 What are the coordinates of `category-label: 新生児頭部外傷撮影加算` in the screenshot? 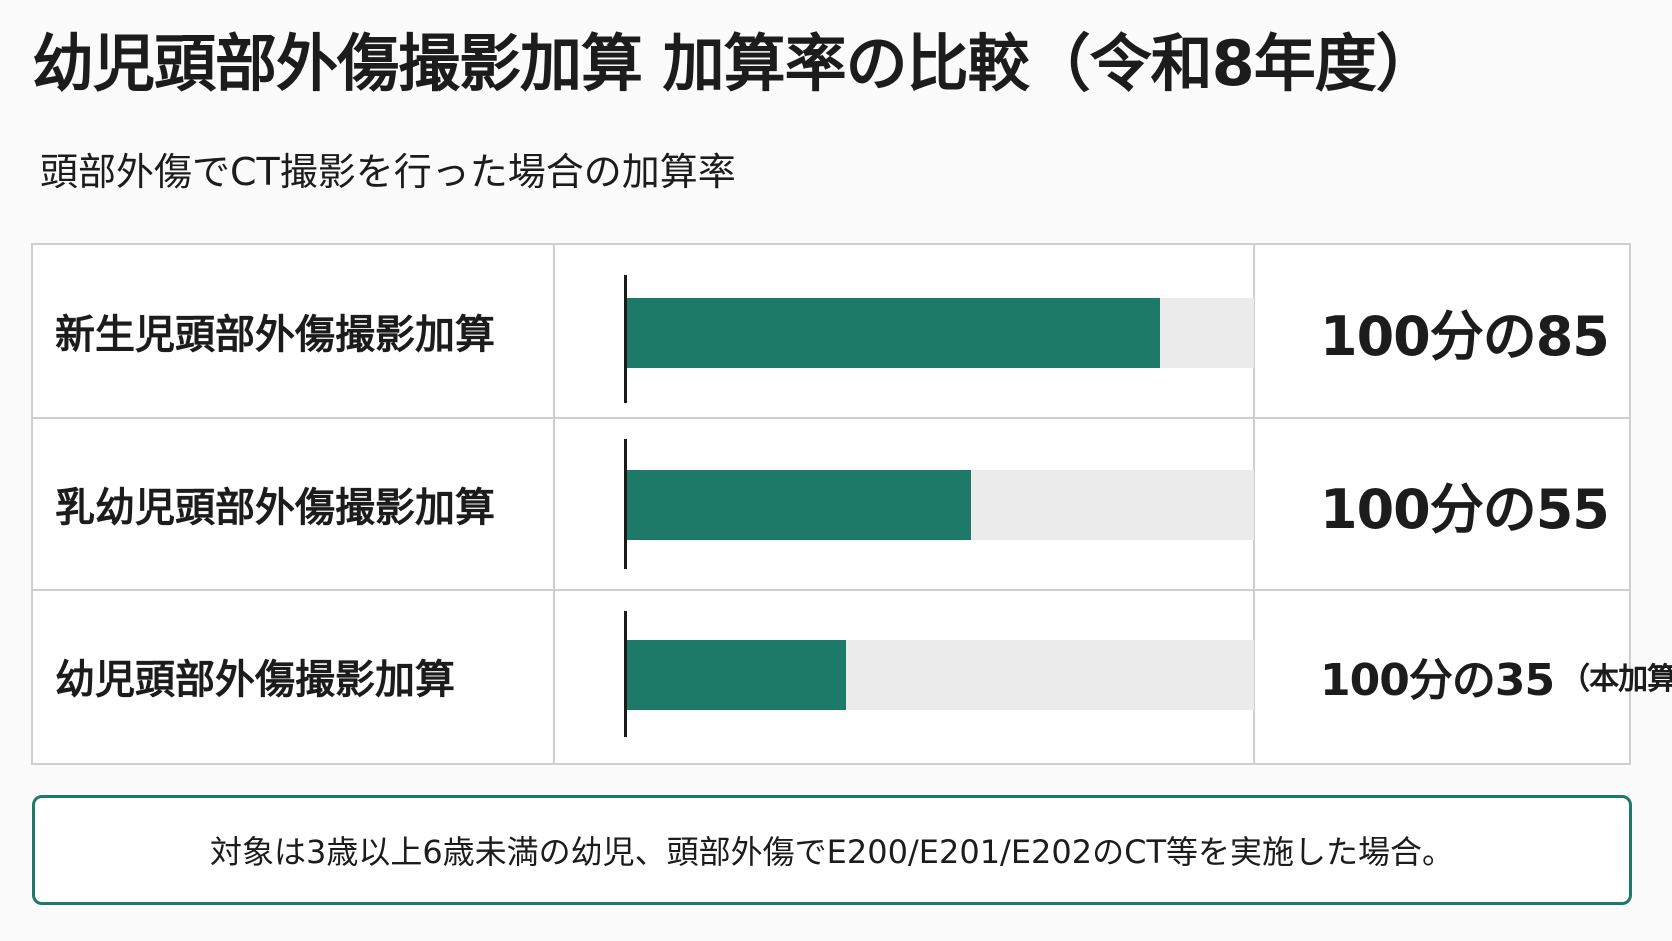 It's located at (275, 335).